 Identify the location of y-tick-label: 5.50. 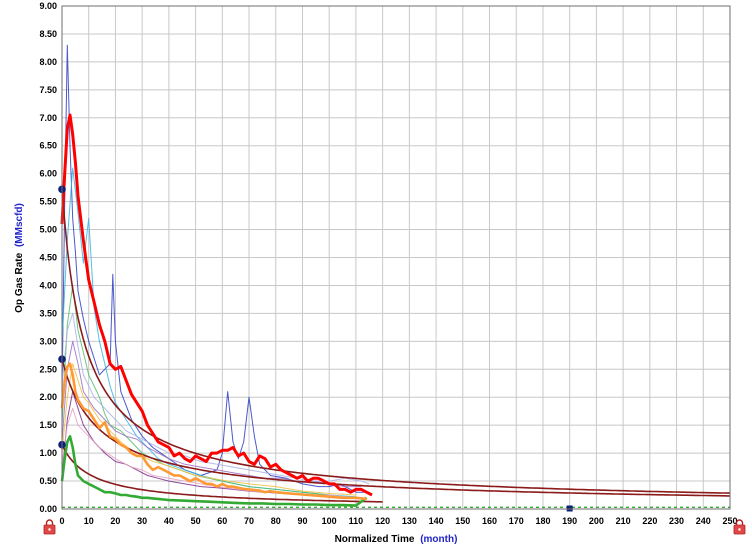
(48, 202).